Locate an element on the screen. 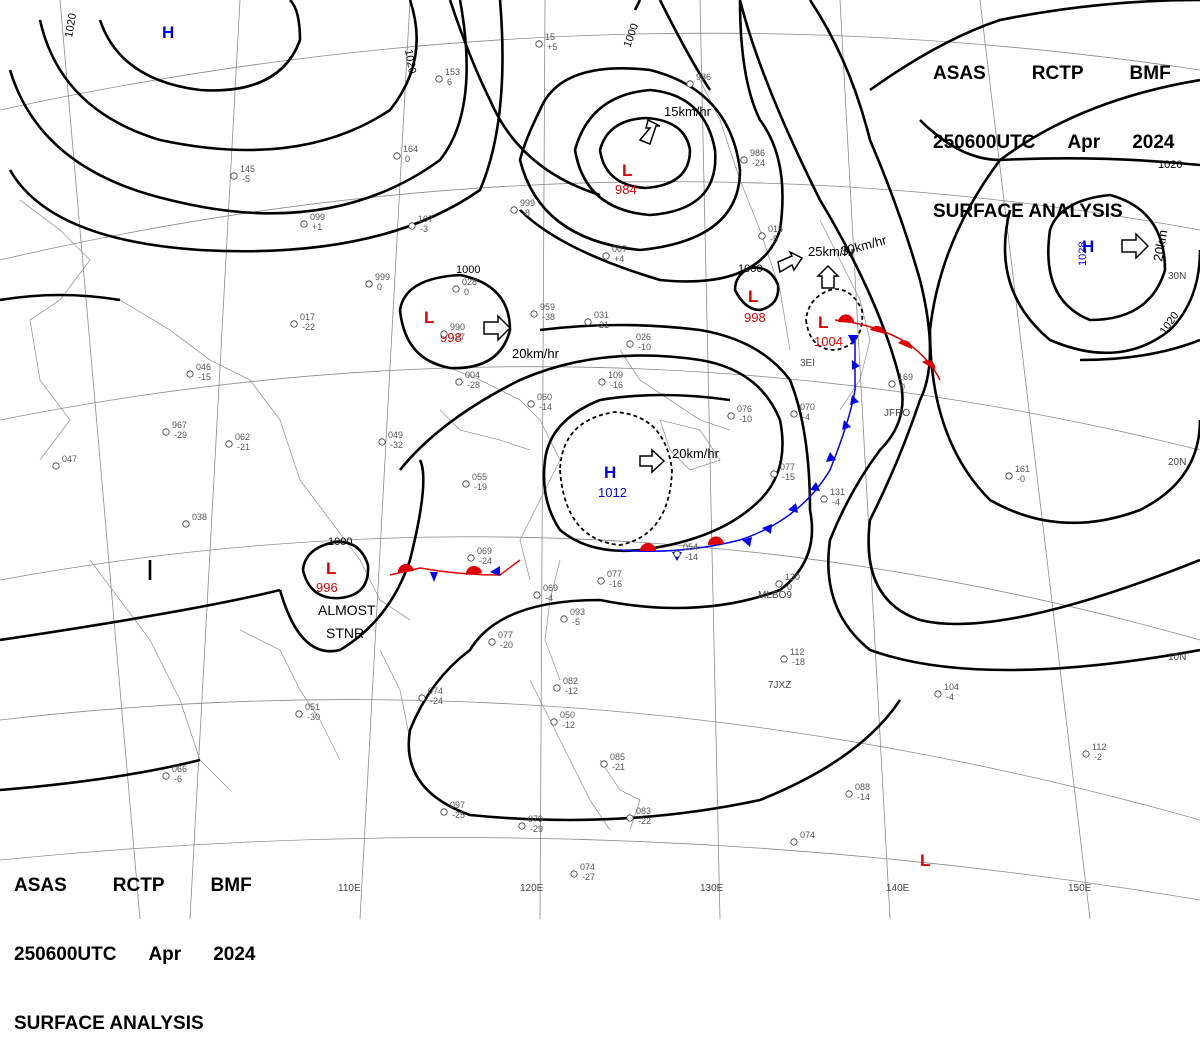  station-plot: 026-10 is located at coordinates (638, 342).